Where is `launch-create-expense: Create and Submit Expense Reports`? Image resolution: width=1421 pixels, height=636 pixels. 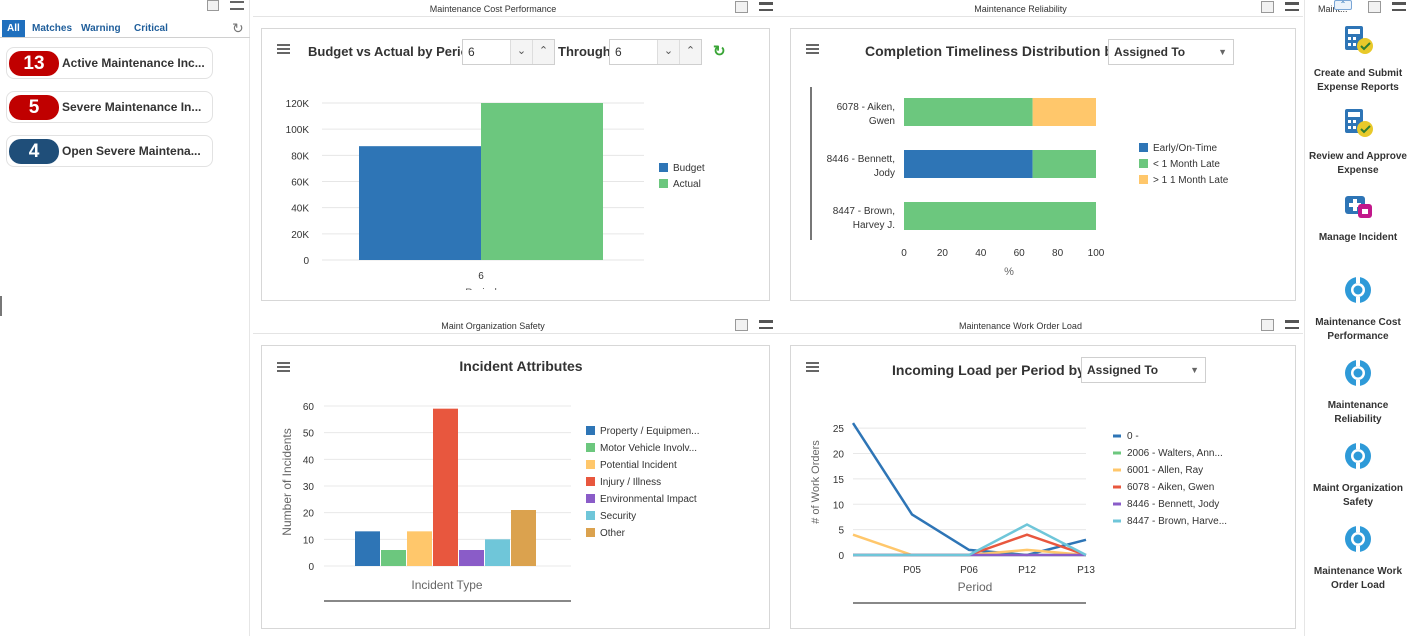 launch-create-expense: Create and Submit Expense Reports is located at coordinates (1358, 61).